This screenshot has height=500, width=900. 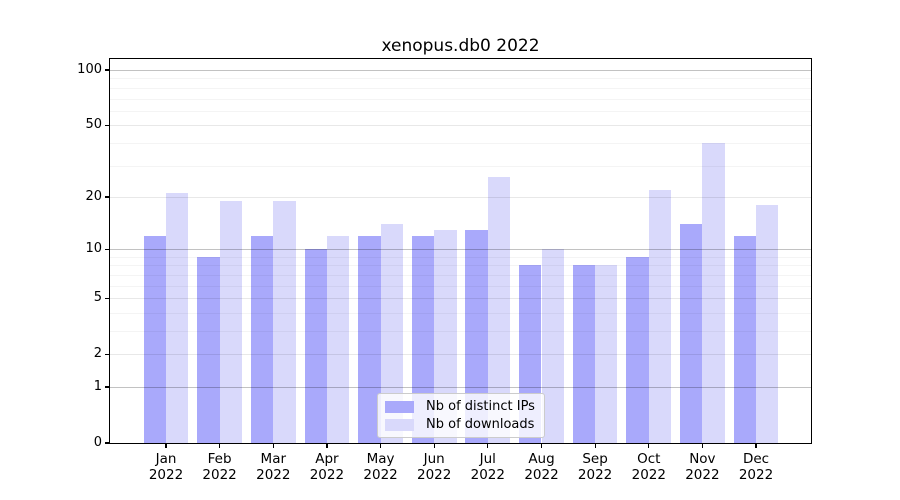 I want to click on y-tick-label-10: 10, so click(x=93, y=249).